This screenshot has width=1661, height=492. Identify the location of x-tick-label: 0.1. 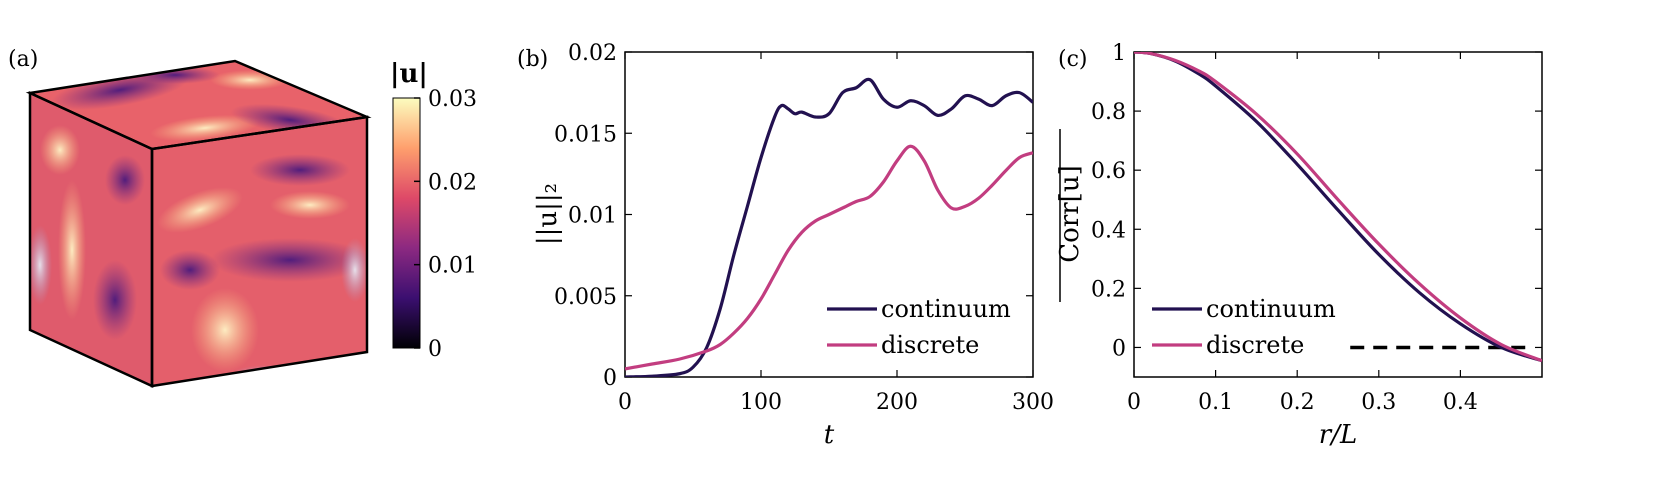
(1215, 402).